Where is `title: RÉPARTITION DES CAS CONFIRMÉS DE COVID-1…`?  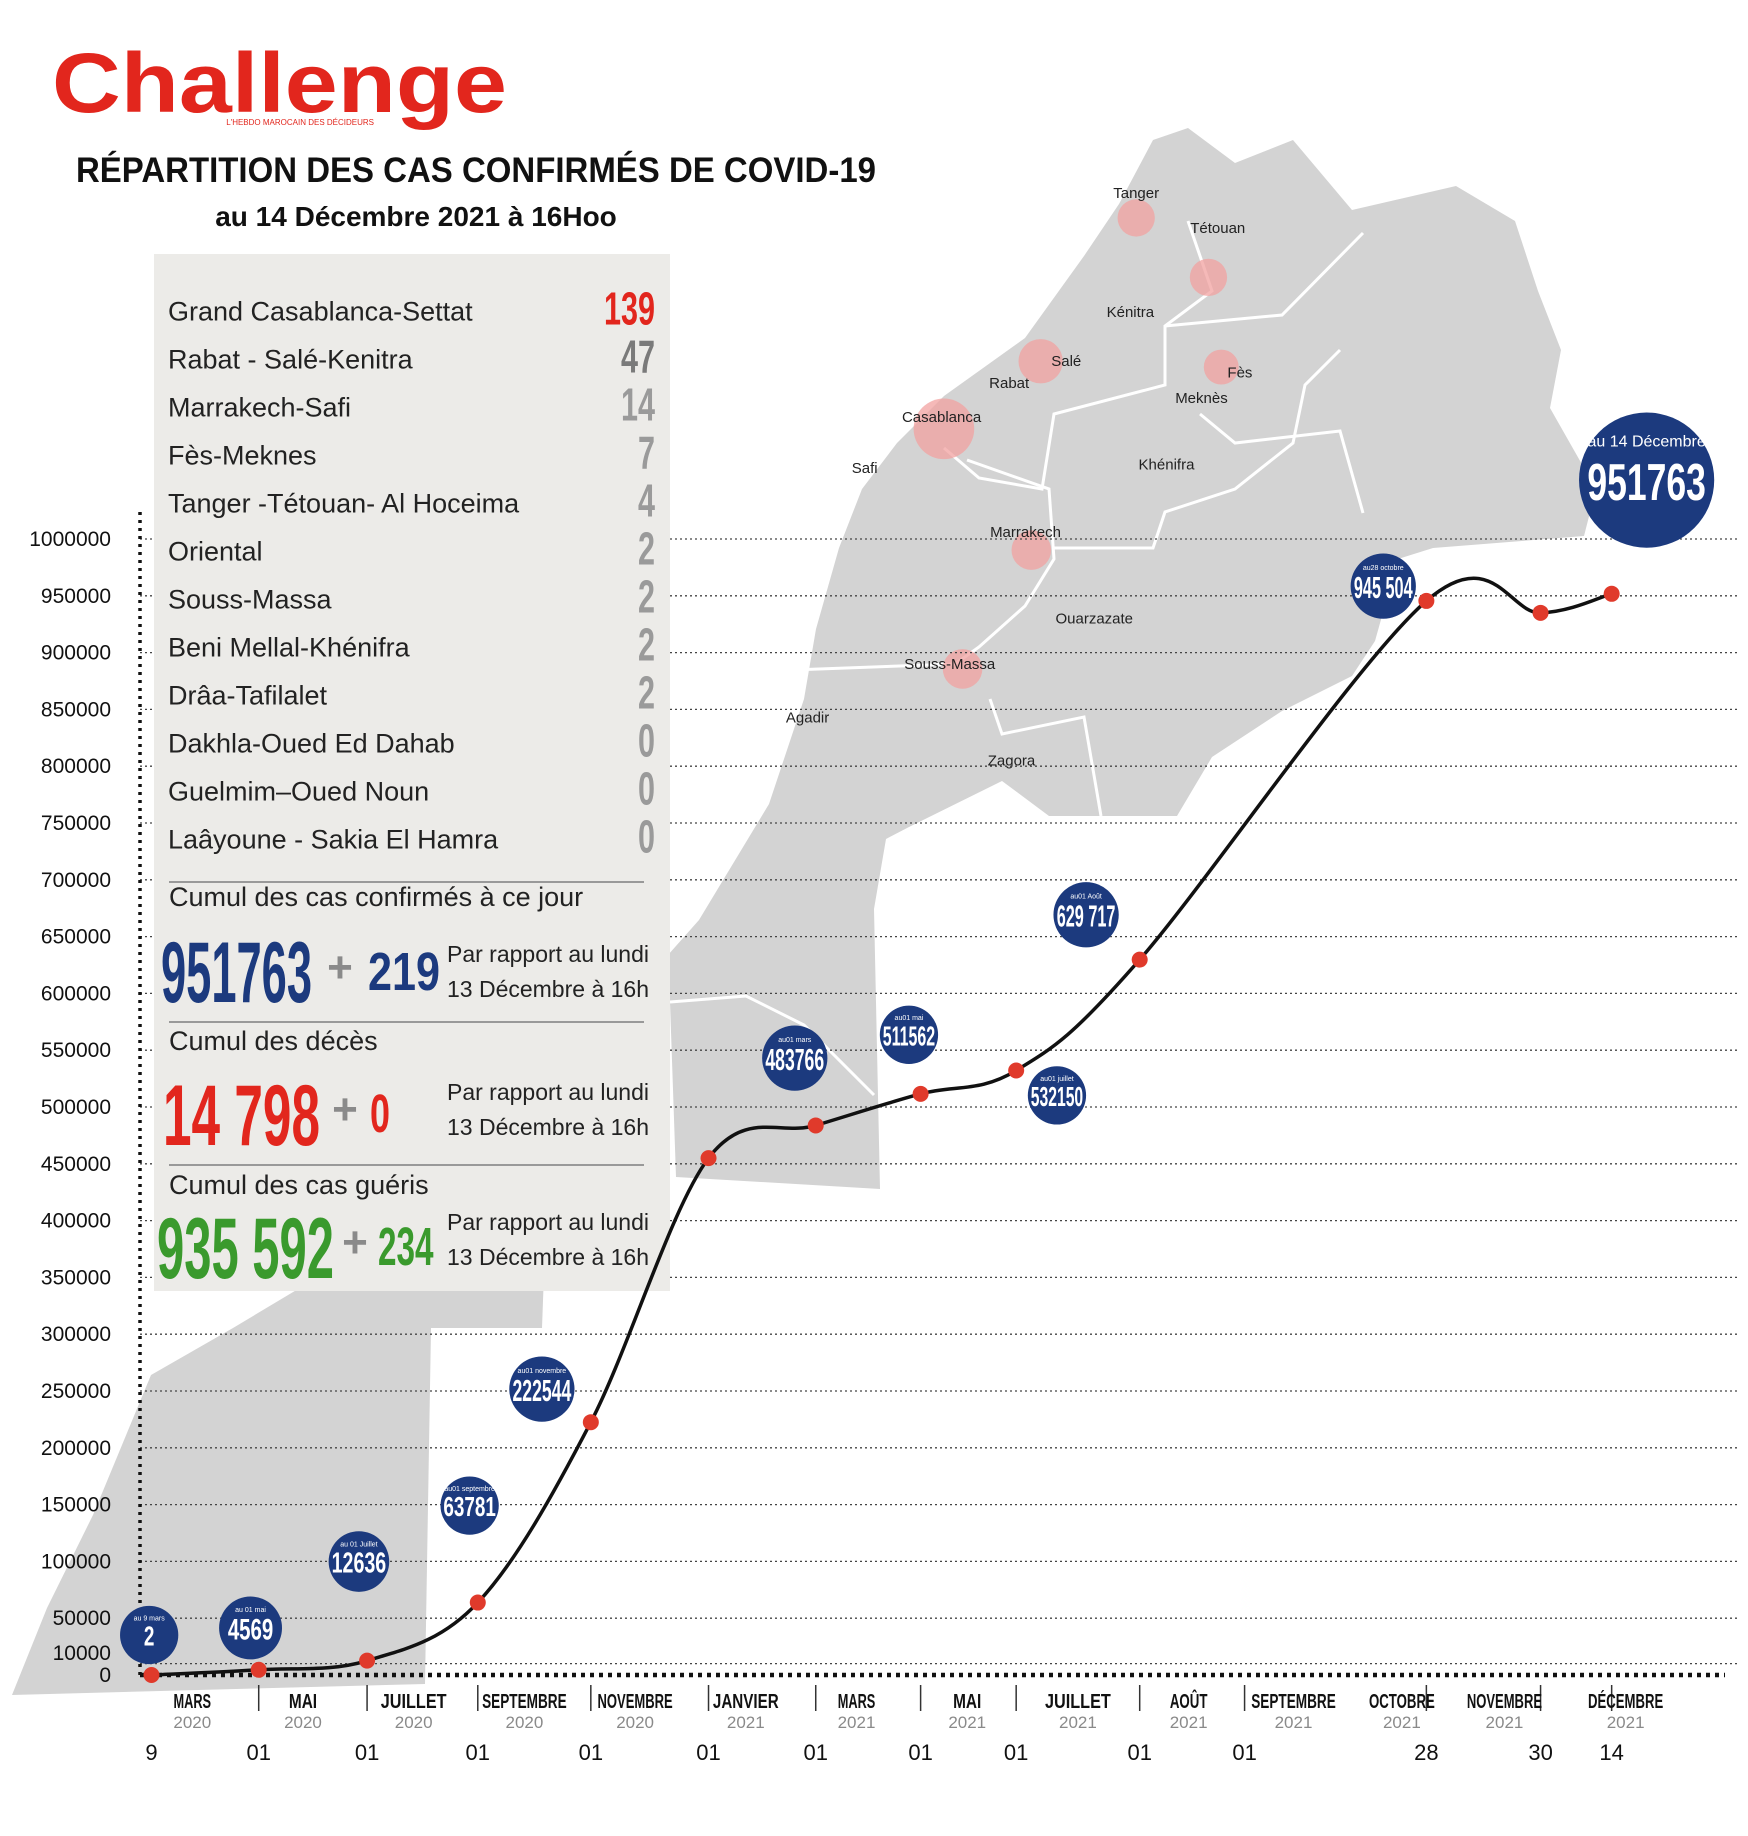
title: RÉPARTITION DES CAS CONFIRMÉS DE COVID-1… is located at coordinates (476, 170).